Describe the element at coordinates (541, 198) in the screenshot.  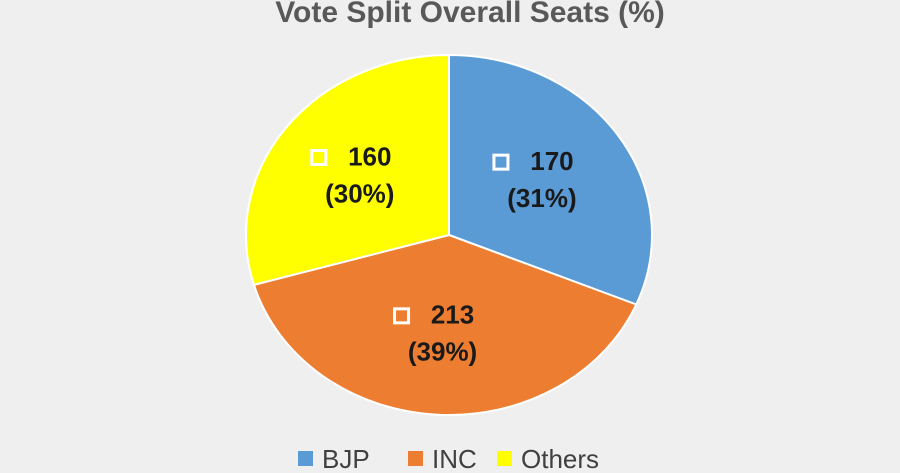
I see `percent-label: (31%)` at that location.